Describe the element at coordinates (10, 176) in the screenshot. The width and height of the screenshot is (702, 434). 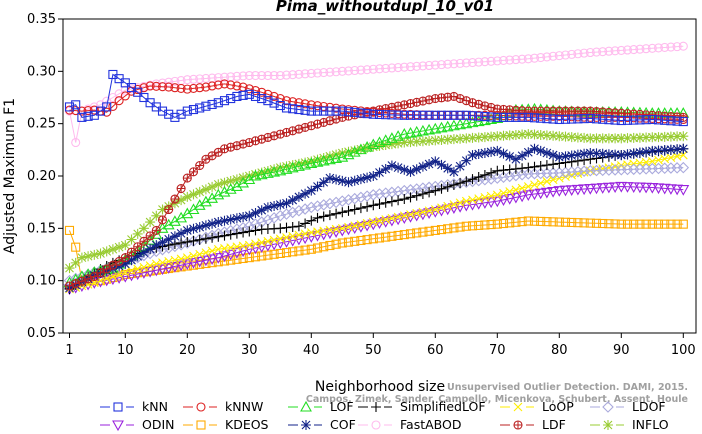
I see `y-axis-label: Adjusted Maximum F1` at that location.